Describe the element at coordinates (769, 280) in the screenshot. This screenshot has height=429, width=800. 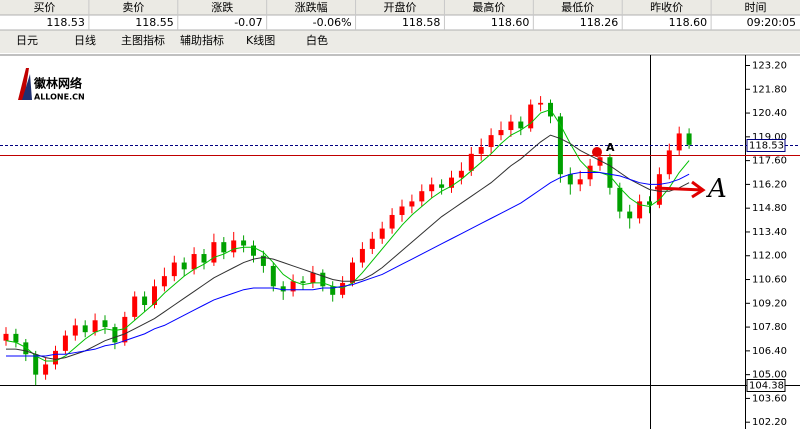
I see `y-tick-label: 110.60` at that location.